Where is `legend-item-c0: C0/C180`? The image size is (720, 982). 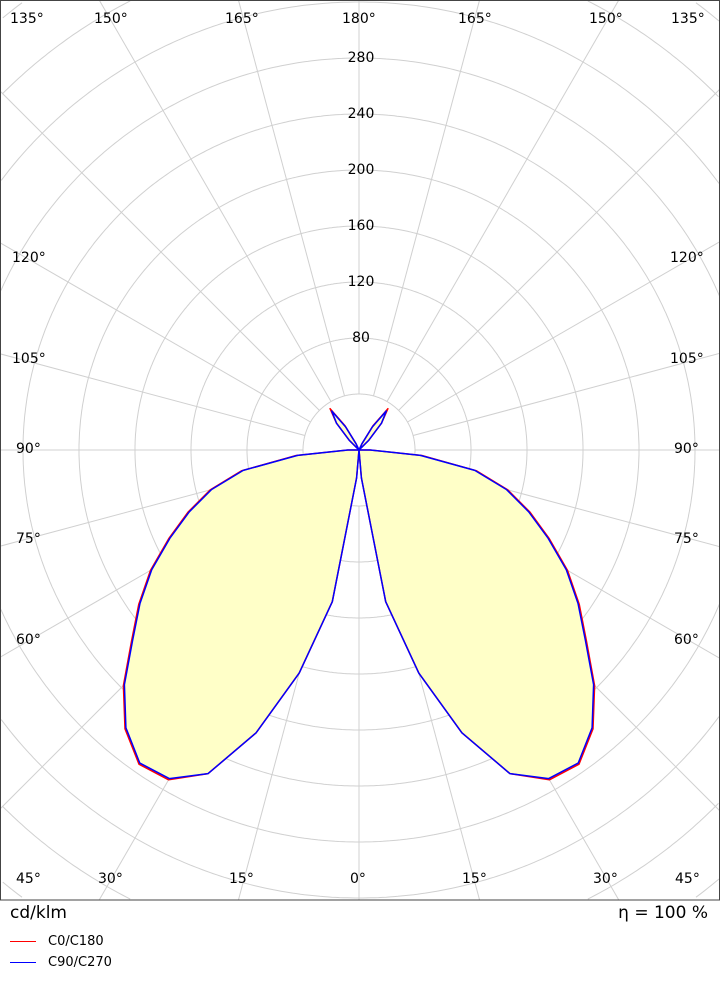 legend-item-c0: C0/C180 is located at coordinates (57, 941).